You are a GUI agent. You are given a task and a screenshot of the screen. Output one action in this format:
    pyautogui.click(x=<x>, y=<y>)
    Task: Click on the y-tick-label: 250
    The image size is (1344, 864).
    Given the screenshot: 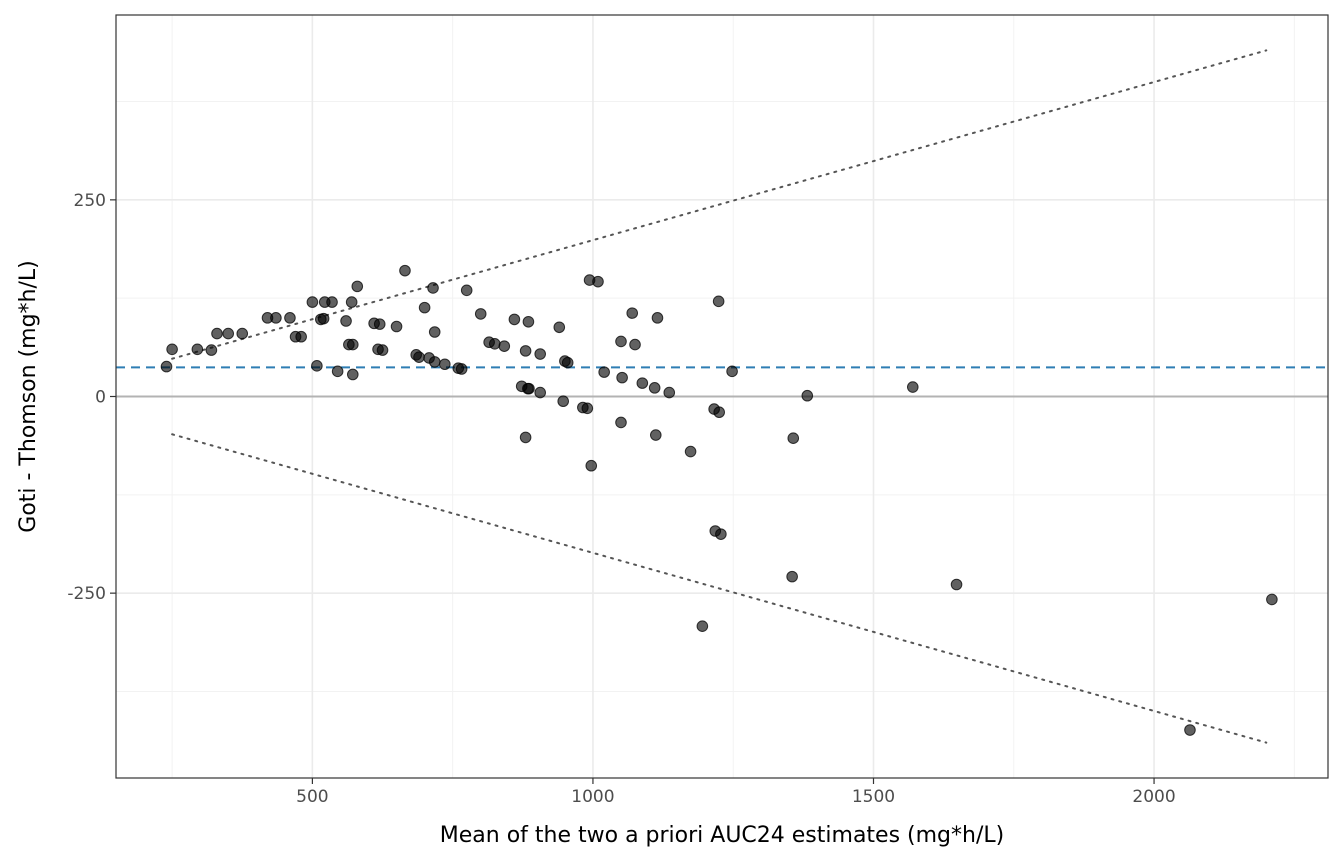 What is the action you would take?
    pyautogui.click(x=90, y=201)
    